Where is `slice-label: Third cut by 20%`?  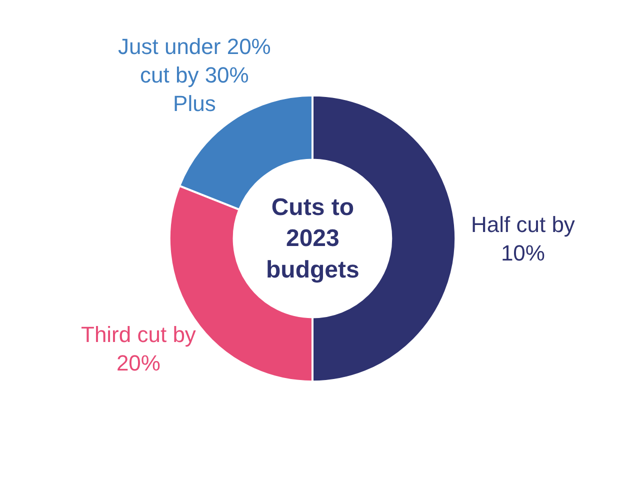 slice-label: Third cut by 20% is located at coordinates (138, 349).